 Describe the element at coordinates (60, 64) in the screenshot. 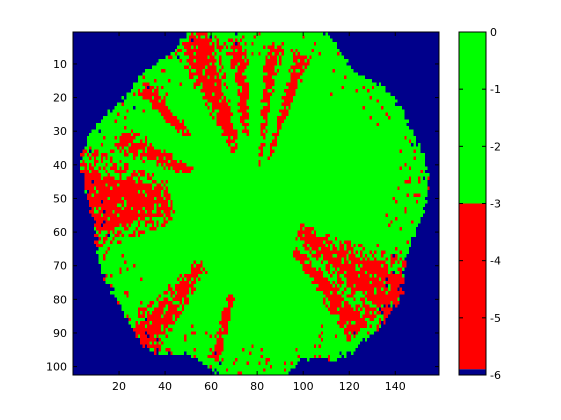

I see `y-tick-label: 10` at that location.